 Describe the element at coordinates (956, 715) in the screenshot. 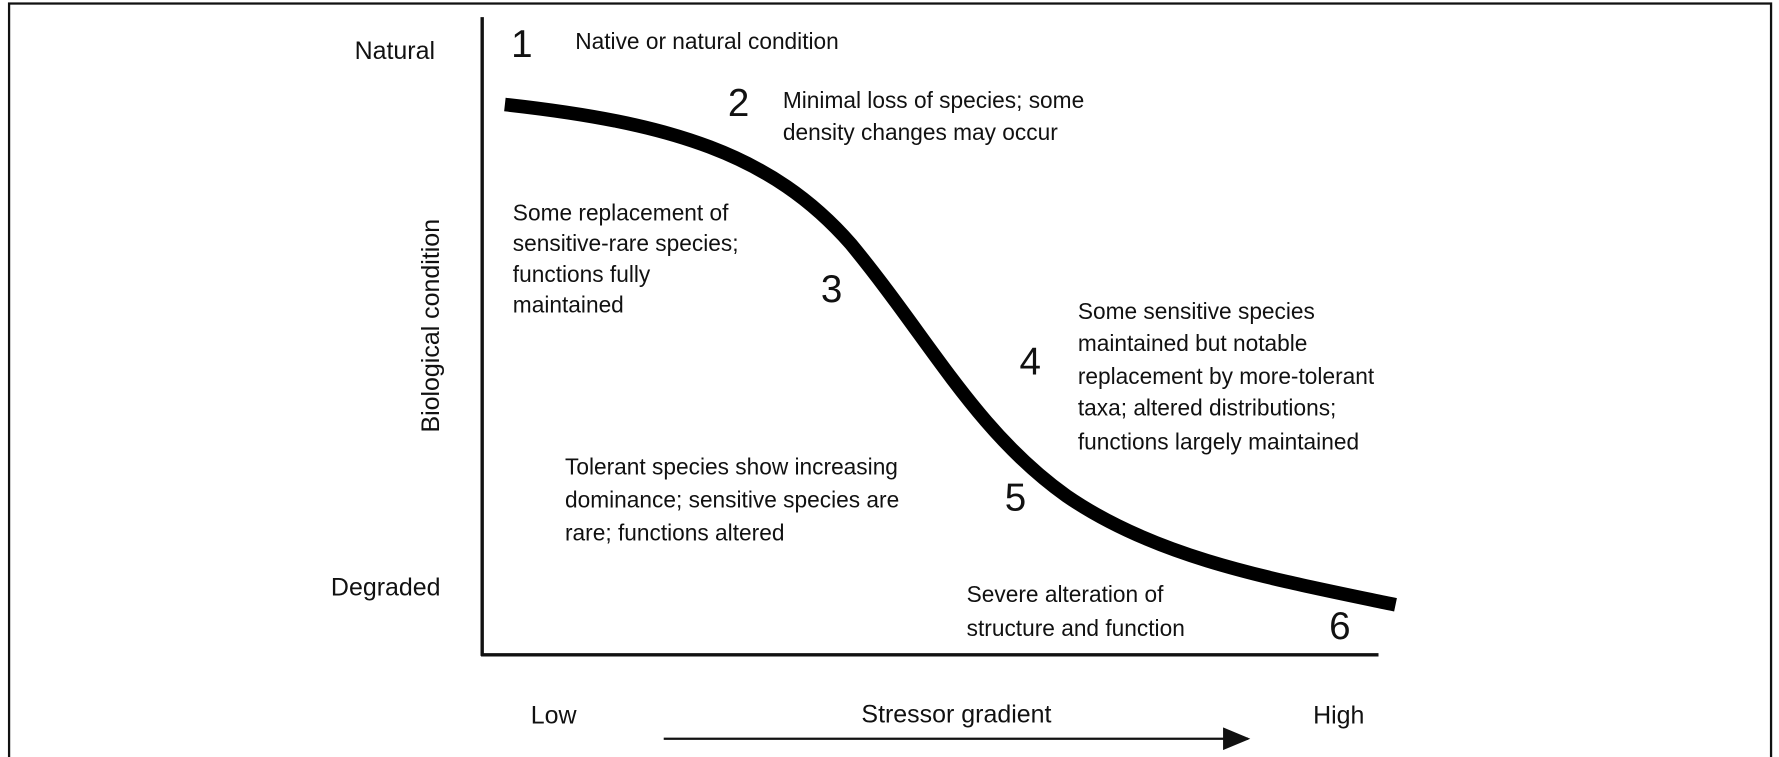

I see `x-axis-title: Stressor gradient` at that location.